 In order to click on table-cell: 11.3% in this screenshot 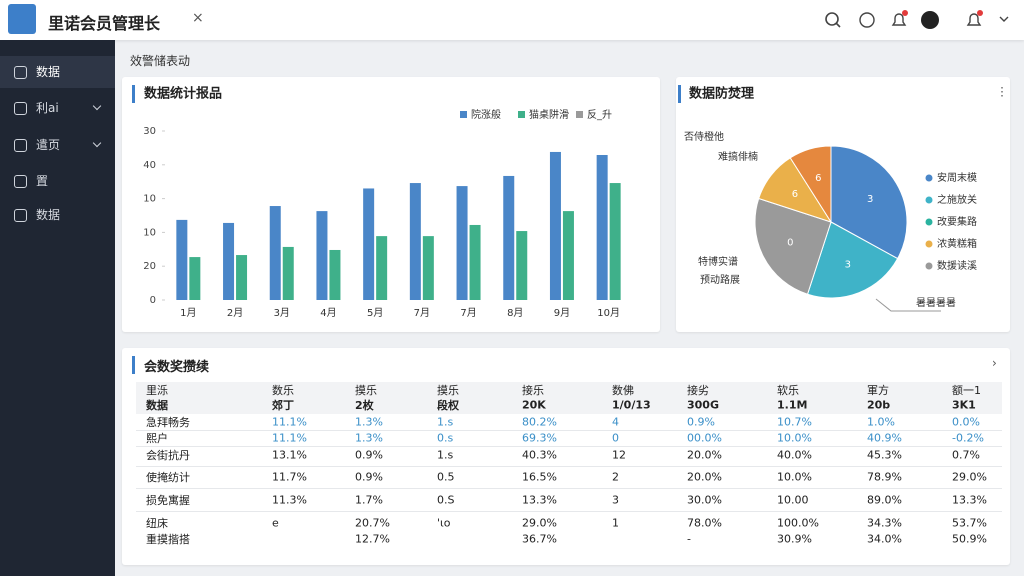, I will do `click(289, 500)`.